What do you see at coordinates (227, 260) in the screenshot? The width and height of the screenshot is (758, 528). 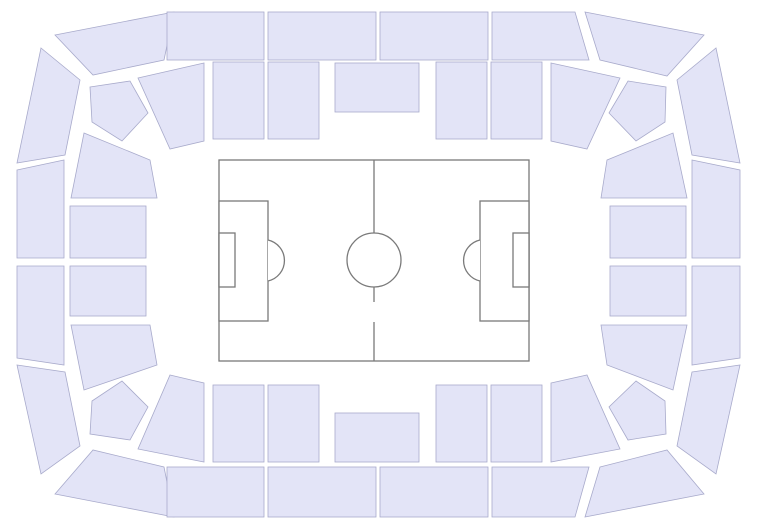 I see `goal-area-left` at bounding box center [227, 260].